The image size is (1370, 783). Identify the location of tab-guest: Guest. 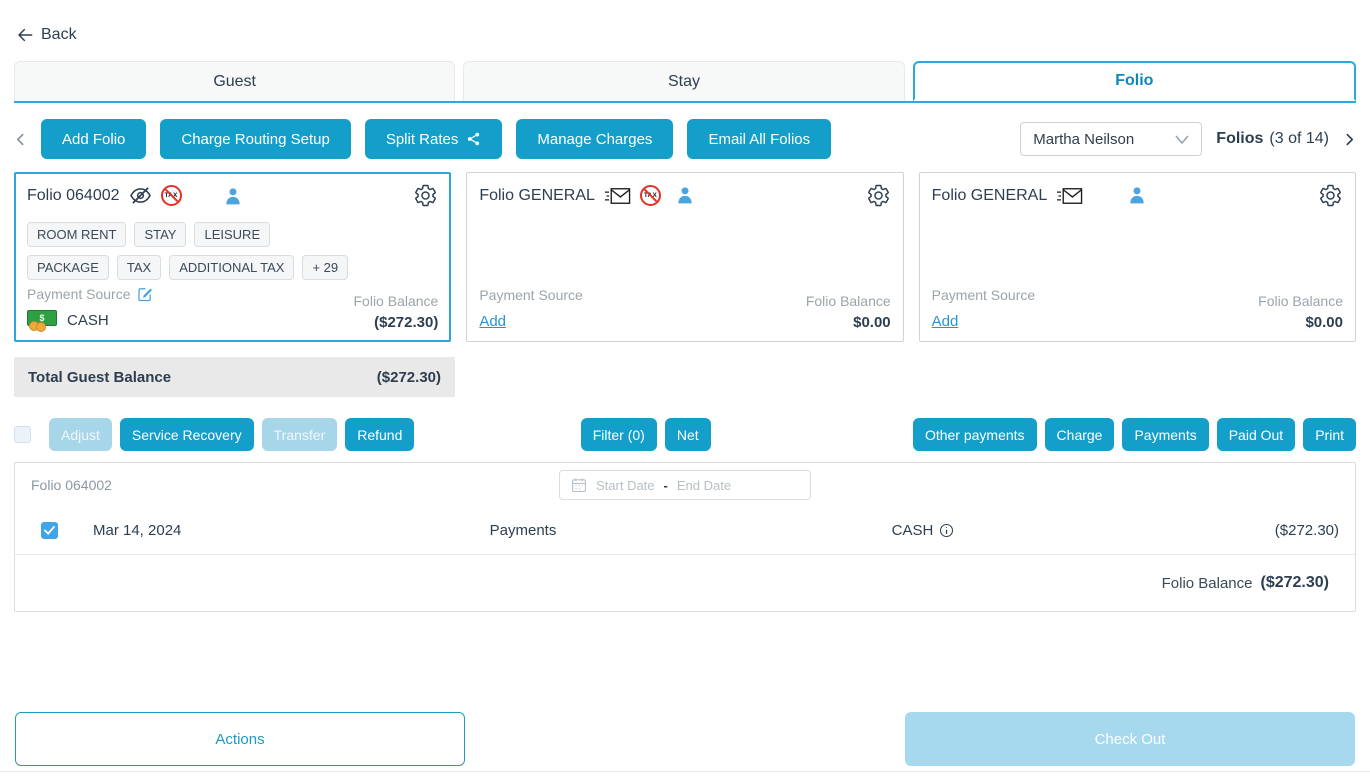
(235, 81).